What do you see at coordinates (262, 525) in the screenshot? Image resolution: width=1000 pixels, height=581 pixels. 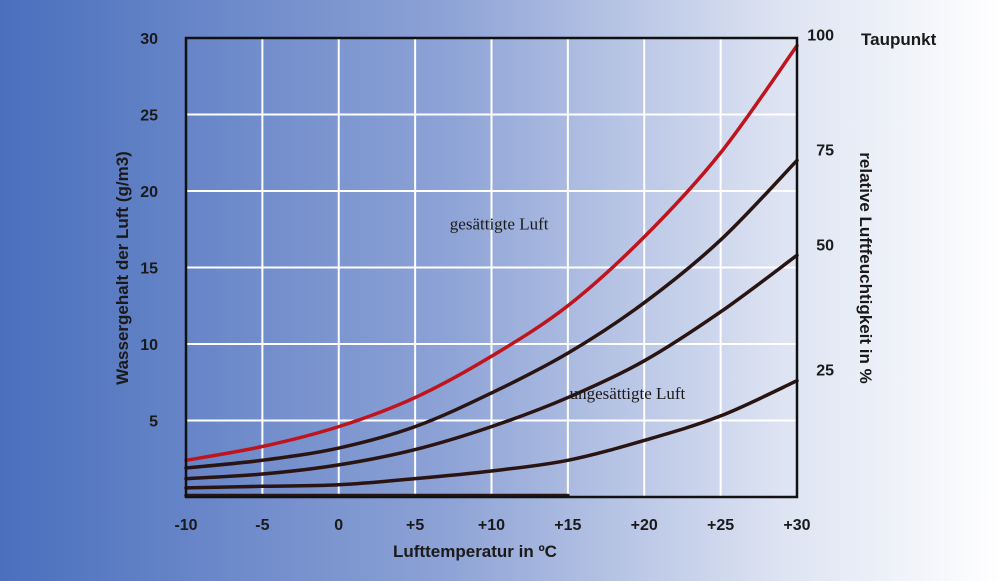 I see `x-tick-label: -5` at bounding box center [262, 525].